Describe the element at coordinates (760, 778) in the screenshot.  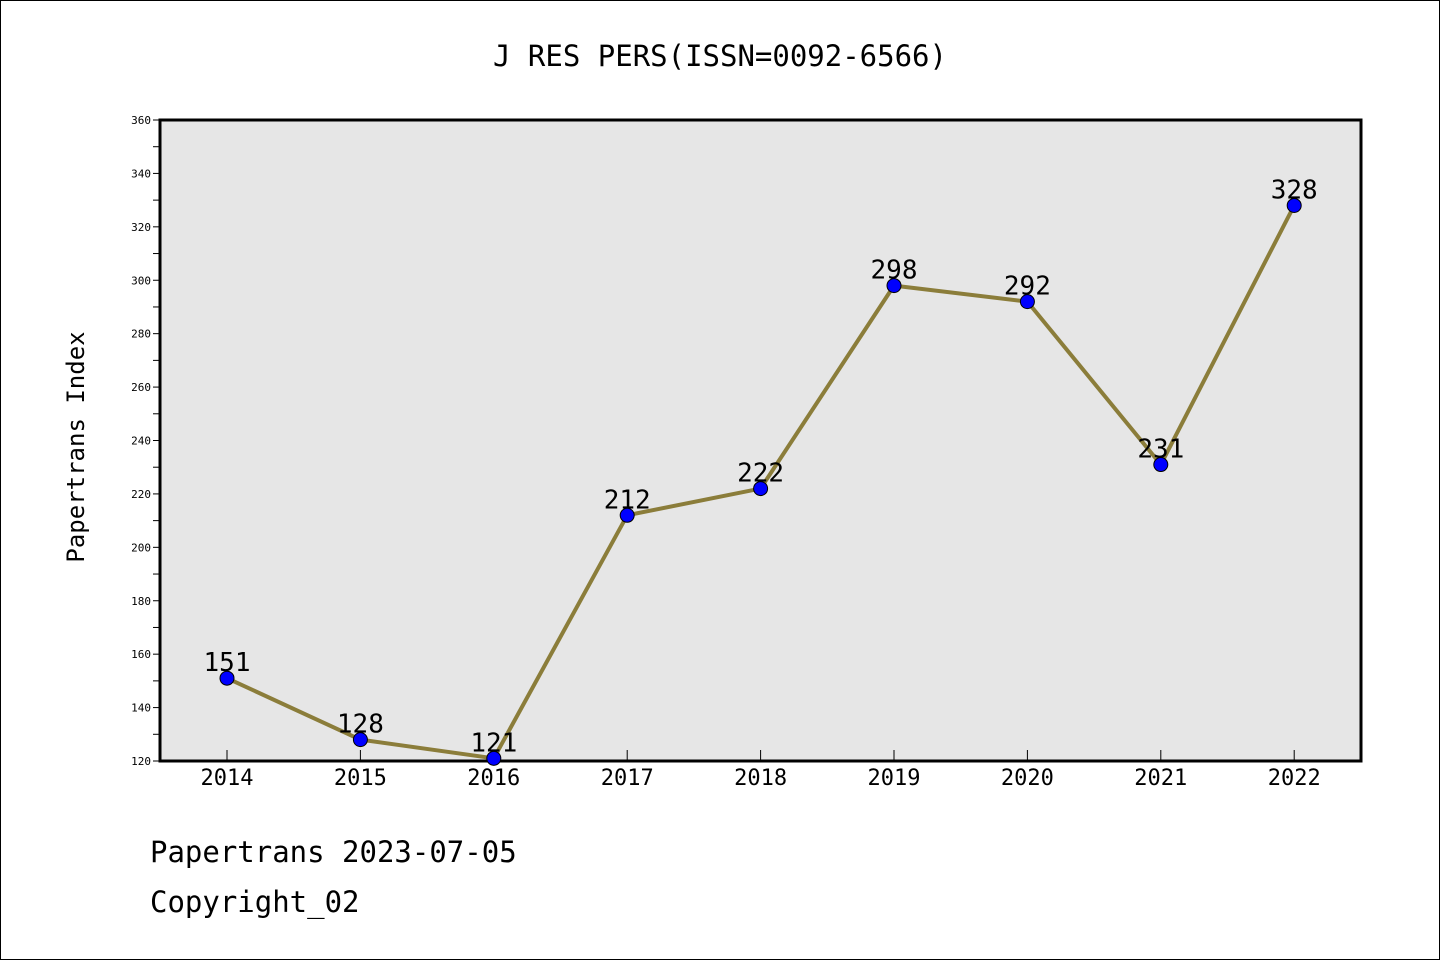
I see `x-tick-label: 2018` at that location.